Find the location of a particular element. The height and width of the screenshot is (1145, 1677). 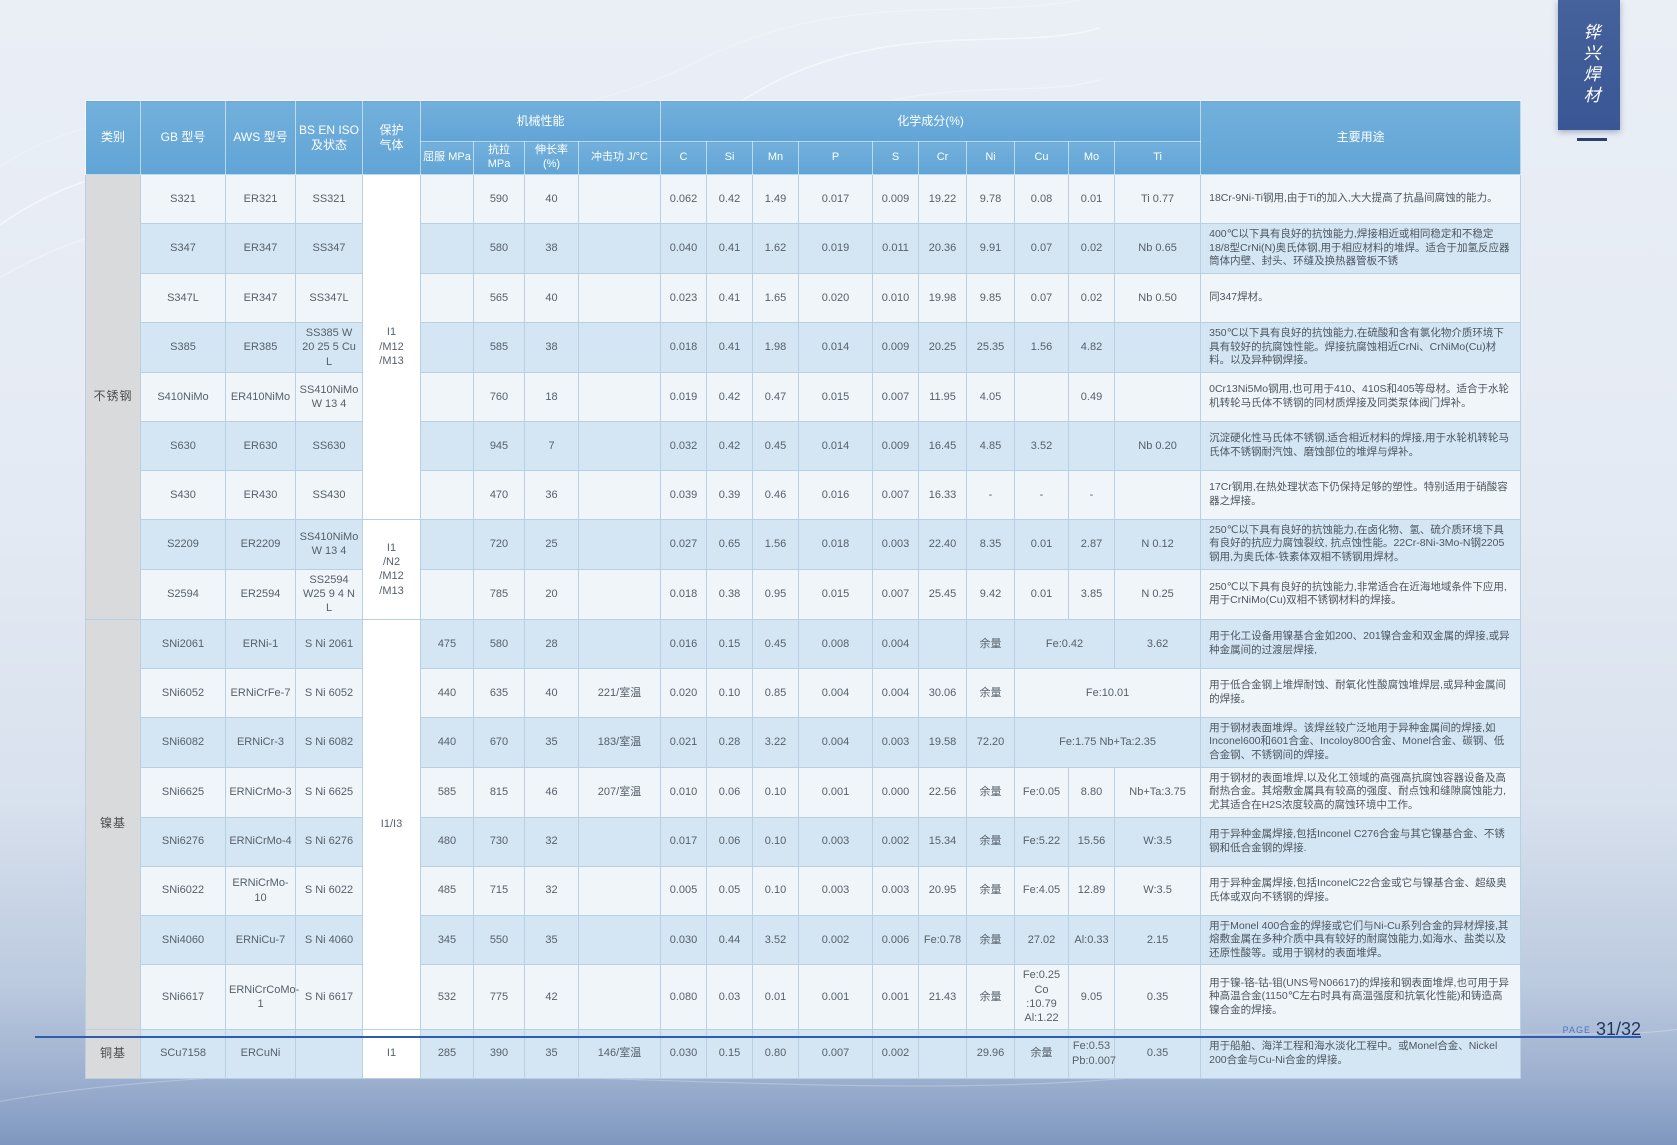

cell-chem-0: 0.062 is located at coordinates (684, 199).